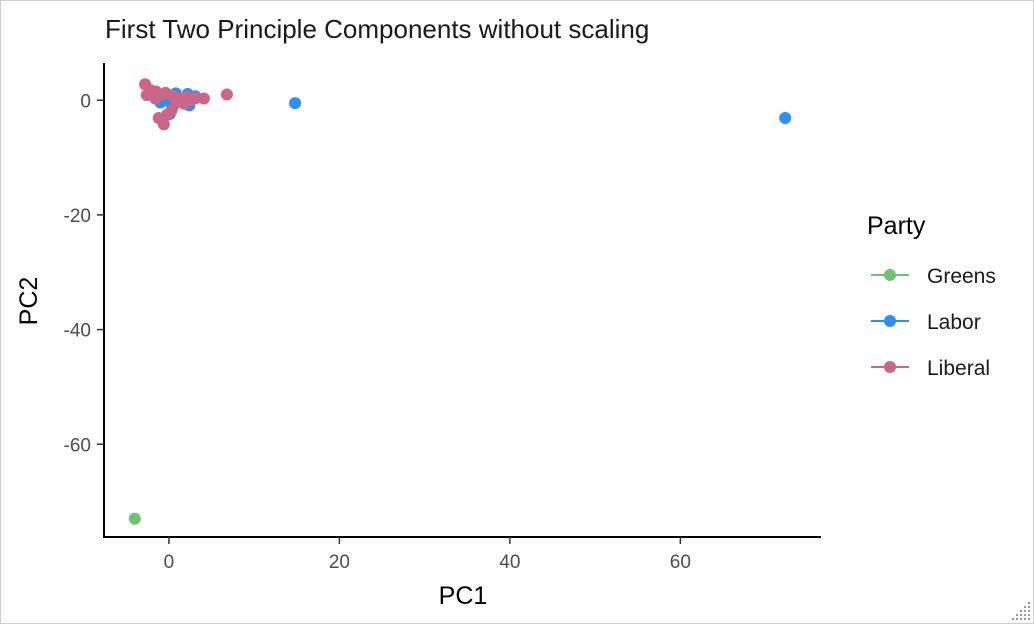 Image resolution: width=1034 pixels, height=628 pixels. What do you see at coordinates (509, 562) in the screenshot?
I see `x-tick-label: 40` at bounding box center [509, 562].